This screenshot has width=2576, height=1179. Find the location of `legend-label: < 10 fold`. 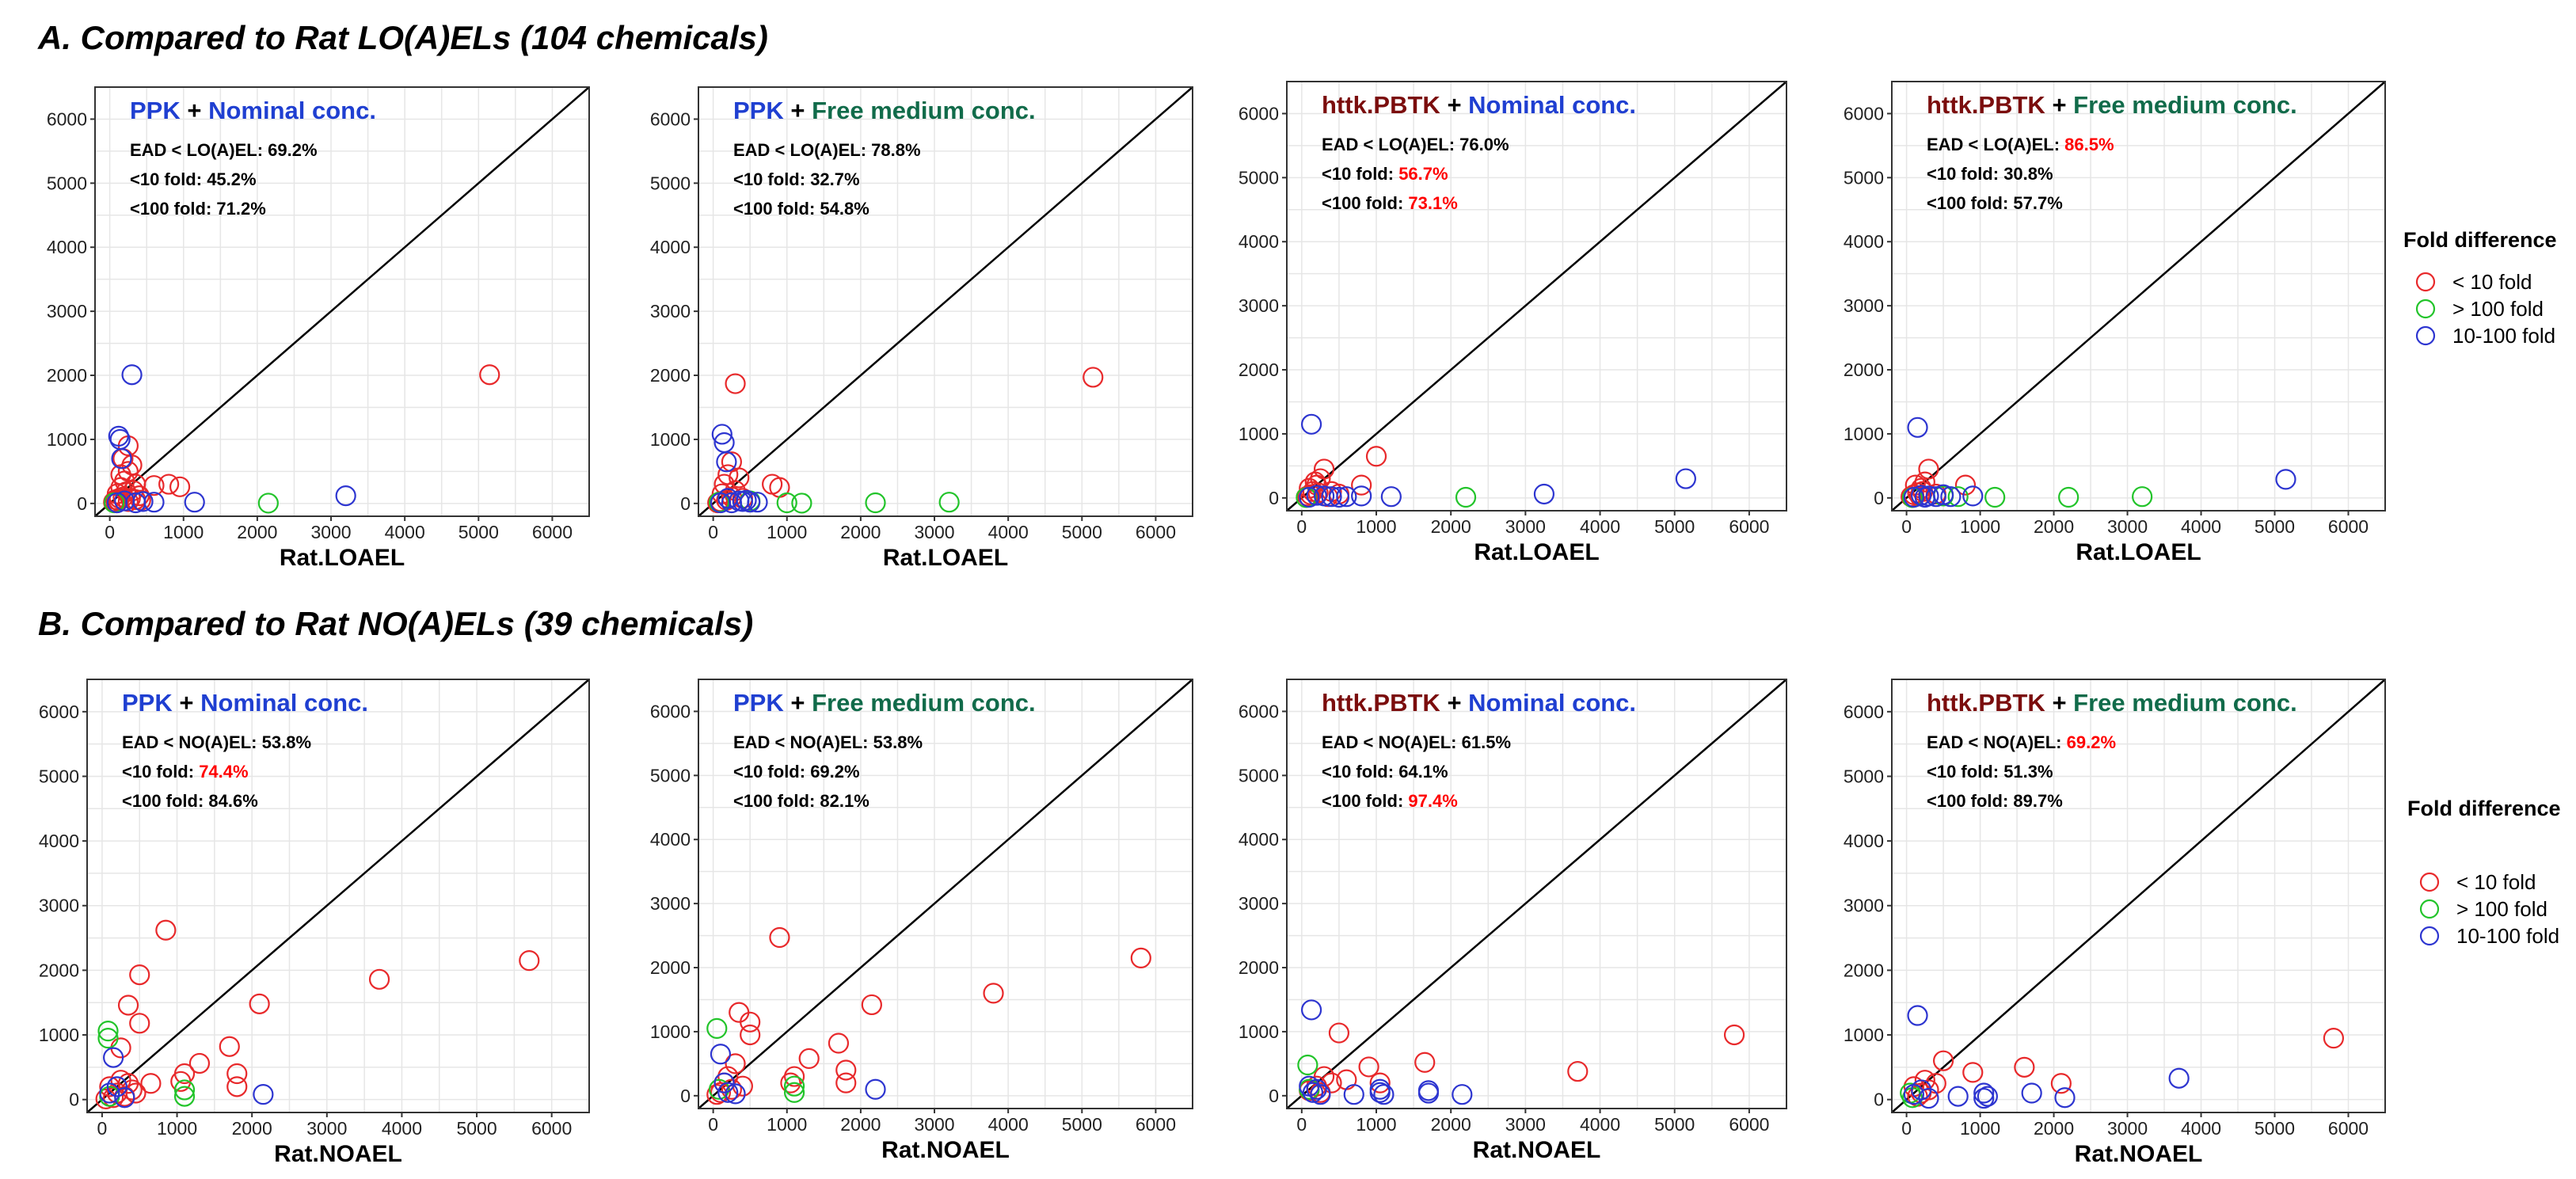

legend-label: < 10 fold is located at coordinates (2496, 882).